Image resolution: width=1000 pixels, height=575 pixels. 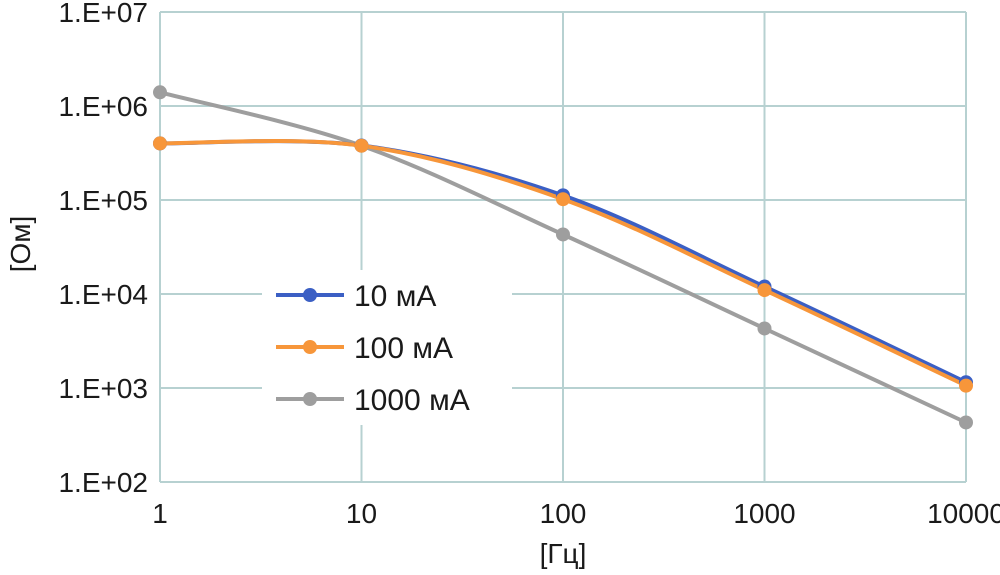 I want to click on x-tick-label: 10, so click(x=361, y=513).